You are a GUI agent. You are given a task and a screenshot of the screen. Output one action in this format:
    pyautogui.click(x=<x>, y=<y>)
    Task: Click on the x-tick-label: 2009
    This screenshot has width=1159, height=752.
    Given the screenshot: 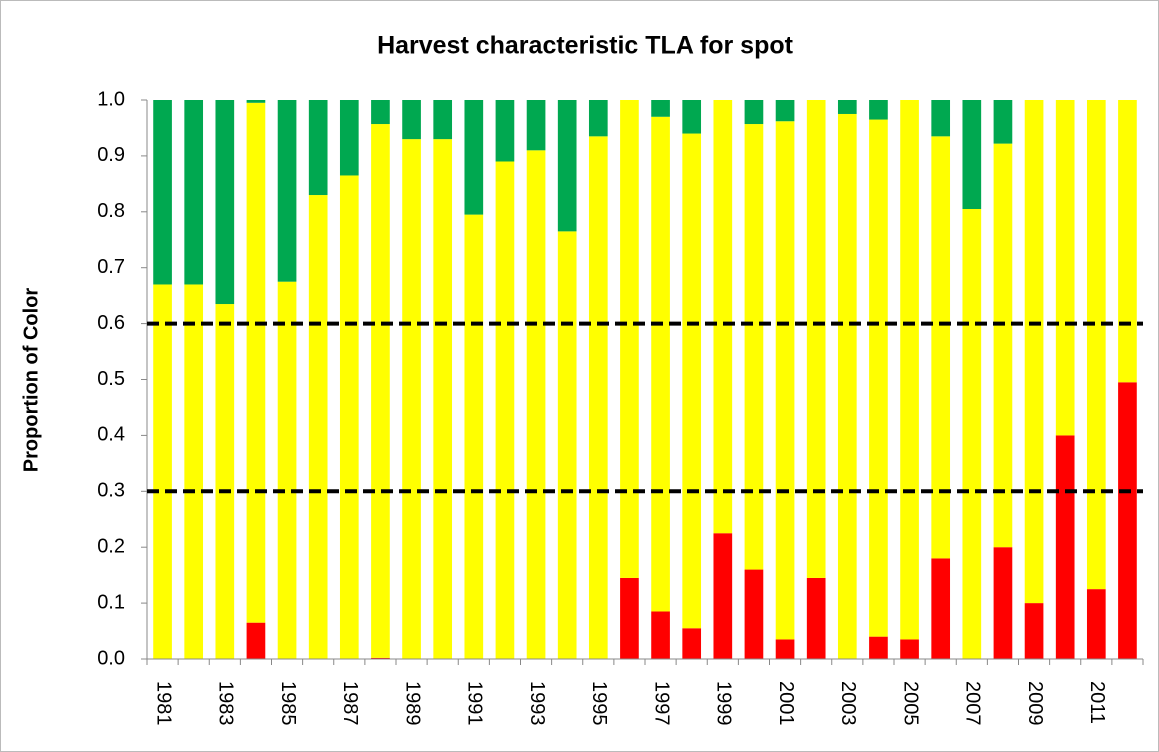 What is the action you would take?
    pyautogui.click(x=1035, y=703)
    